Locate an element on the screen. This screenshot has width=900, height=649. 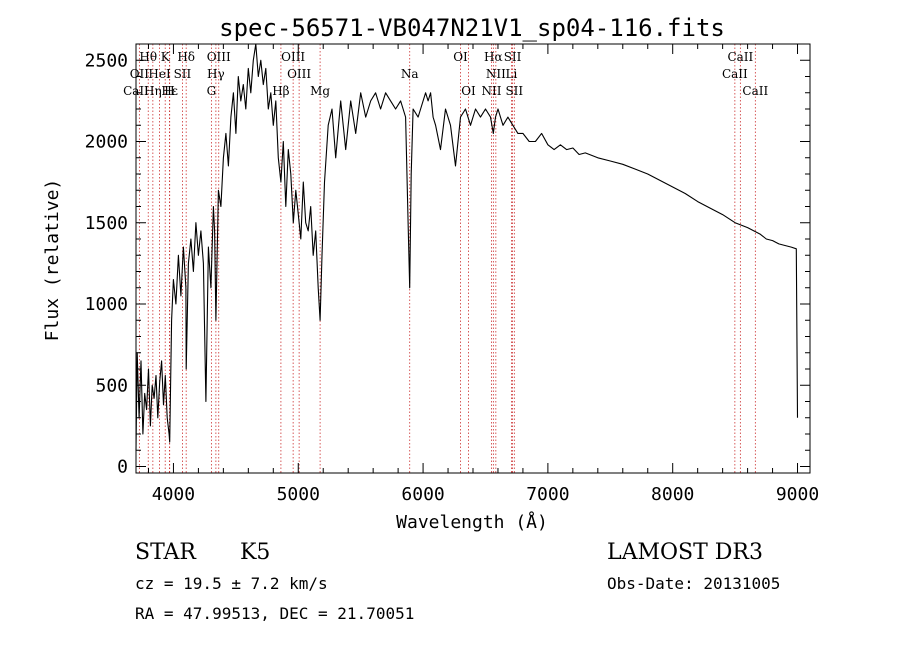
x-tick-label: 5000 is located at coordinates (298, 494).